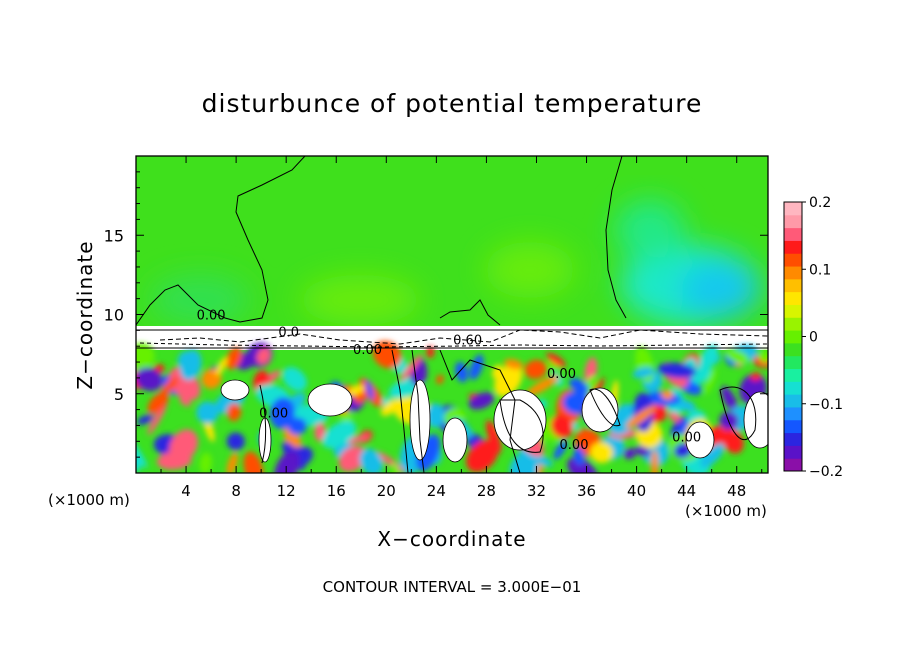 This screenshot has width=904, height=658. Describe the element at coordinates (813, 338) in the screenshot. I see `colorbar-tick-label: 0` at that location.